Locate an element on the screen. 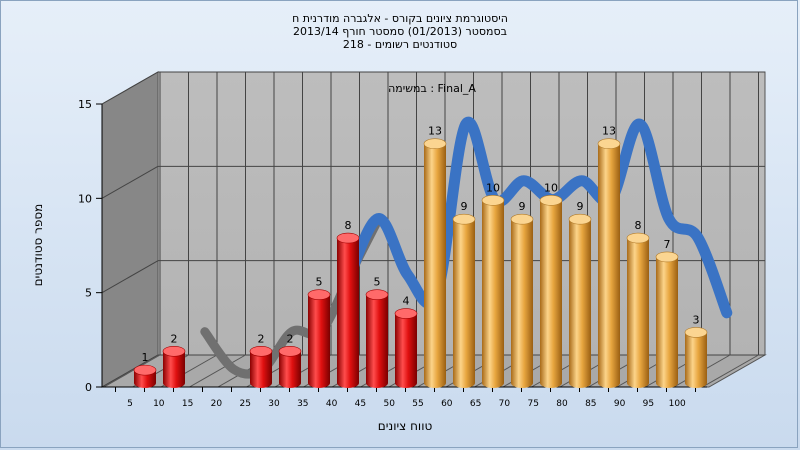 The width and height of the screenshot is (800, 450). bar-value-label: 7 is located at coordinates (667, 244).